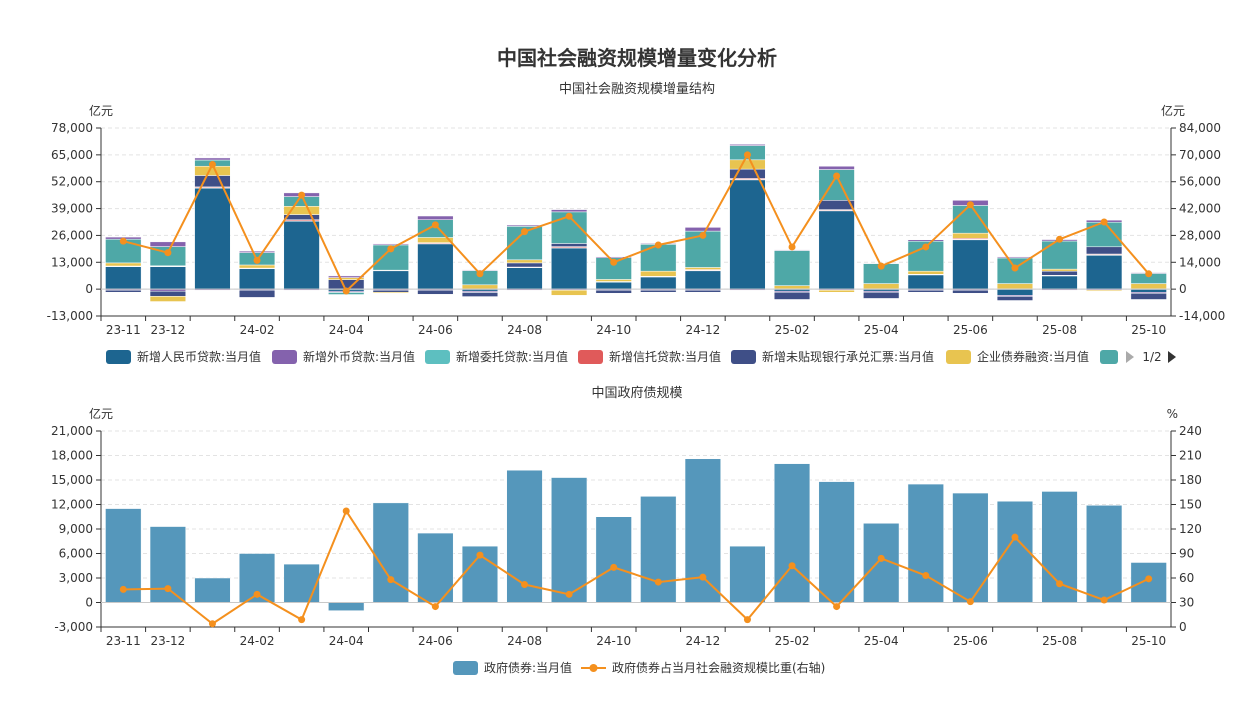 This screenshot has height=714, width=1245. What do you see at coordinates (123, 330) in the screenshot?
I see `x-tick-label: 23-11` at bounding box center [123, 330].